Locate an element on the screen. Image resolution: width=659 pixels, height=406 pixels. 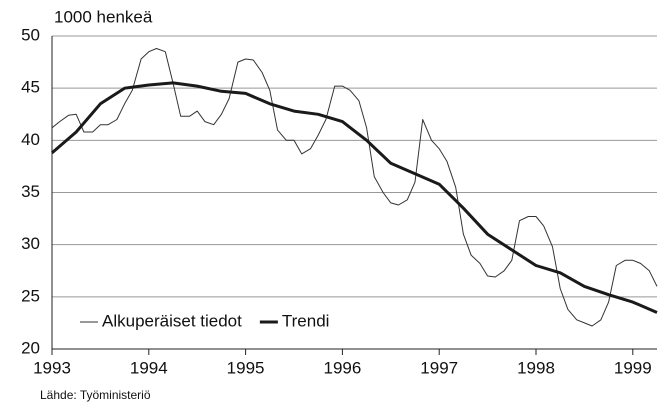
x-tick-label: 1996 is located at coordinates (342, 367).